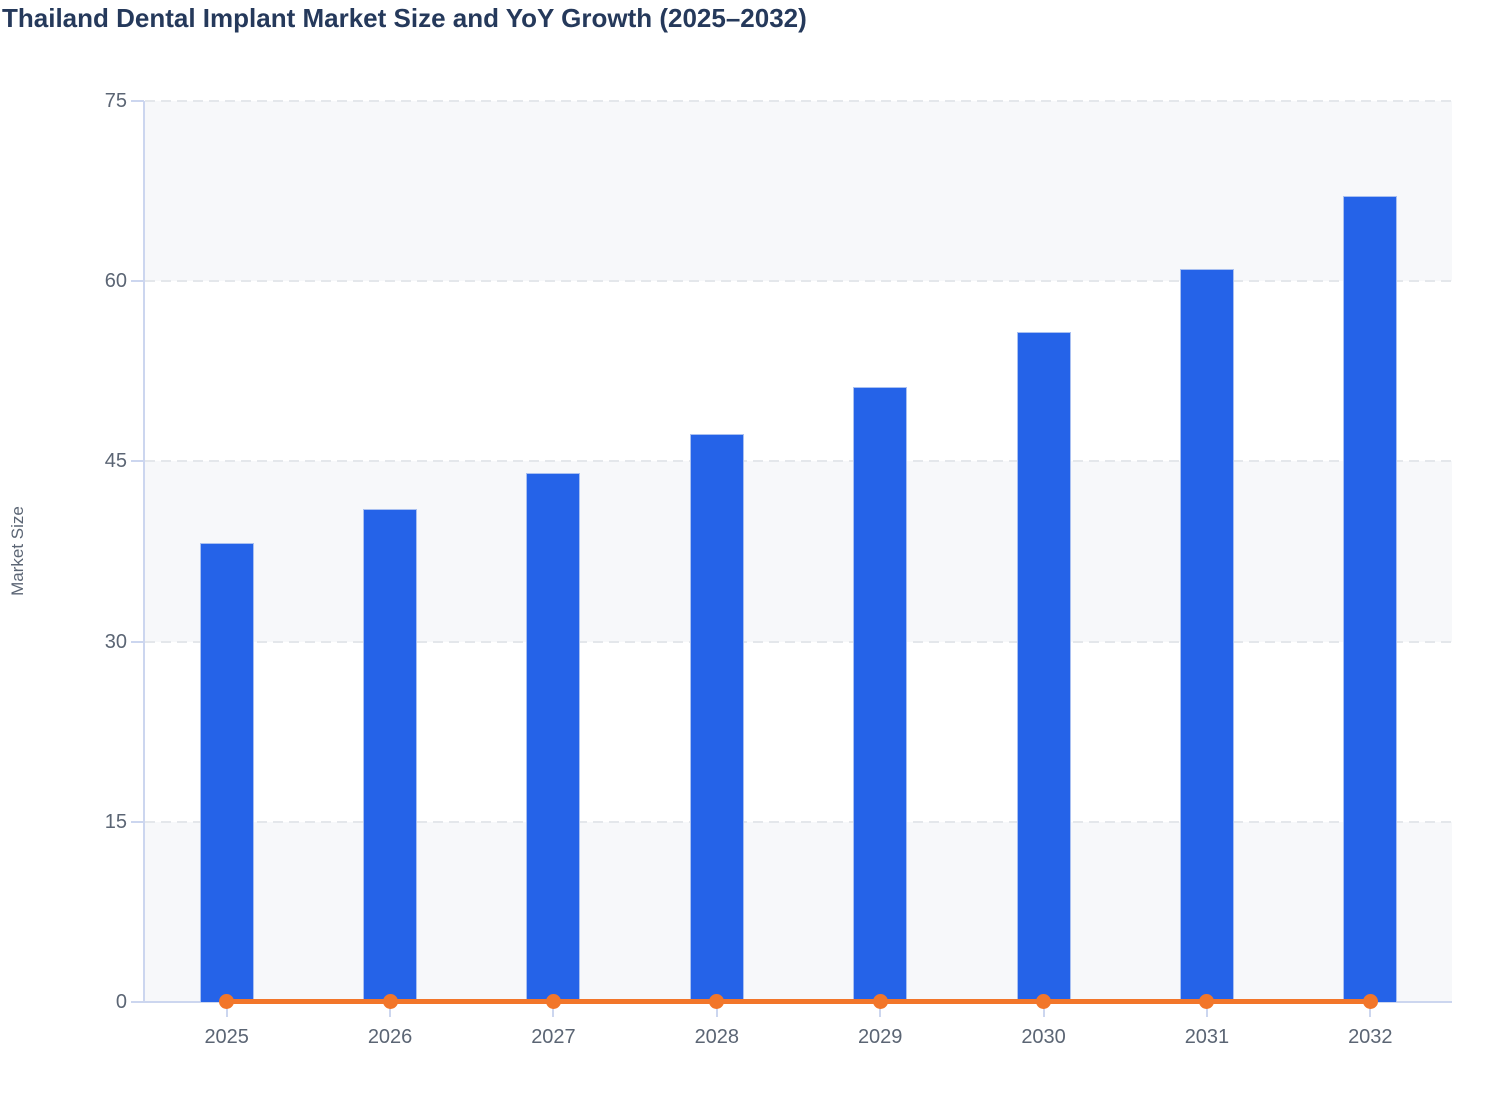 This screenshot has height=1120, width=1508. I want to click on x-axis-label-2030: 2030, so click(1043, 1037).